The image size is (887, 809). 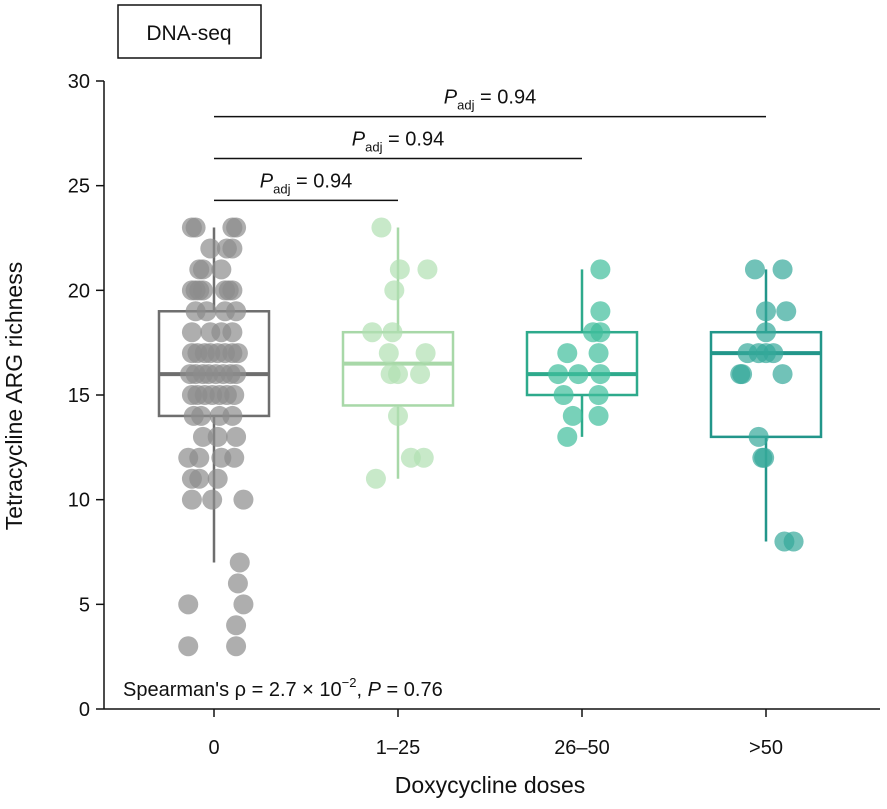 I want to click on y-ticks: 0 5 10 15 20 25 30, so click(x=86, y=396).